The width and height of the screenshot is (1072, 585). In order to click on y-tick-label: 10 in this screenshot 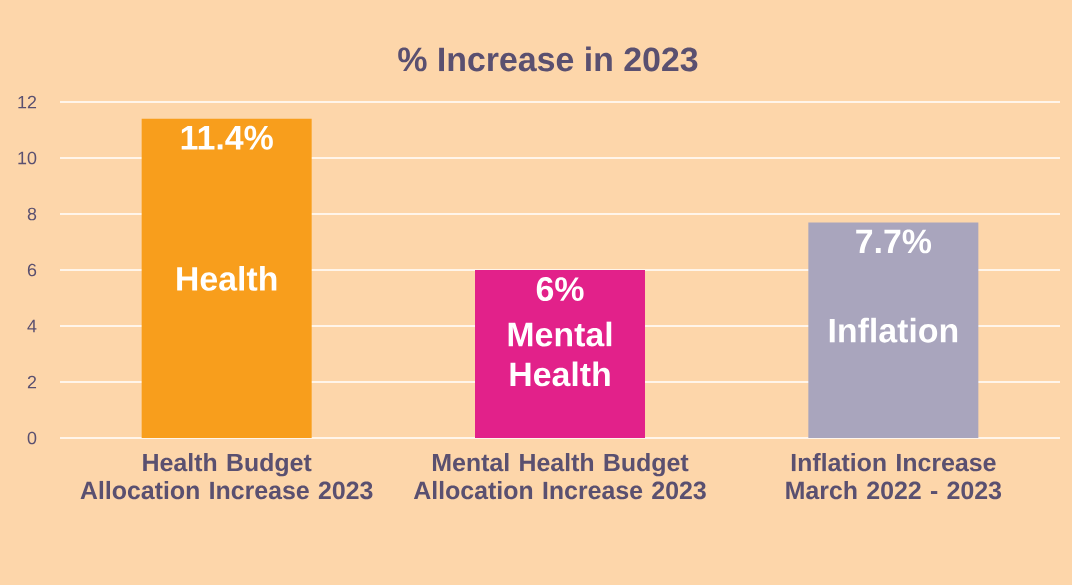, I will do `click(27, 158)`.